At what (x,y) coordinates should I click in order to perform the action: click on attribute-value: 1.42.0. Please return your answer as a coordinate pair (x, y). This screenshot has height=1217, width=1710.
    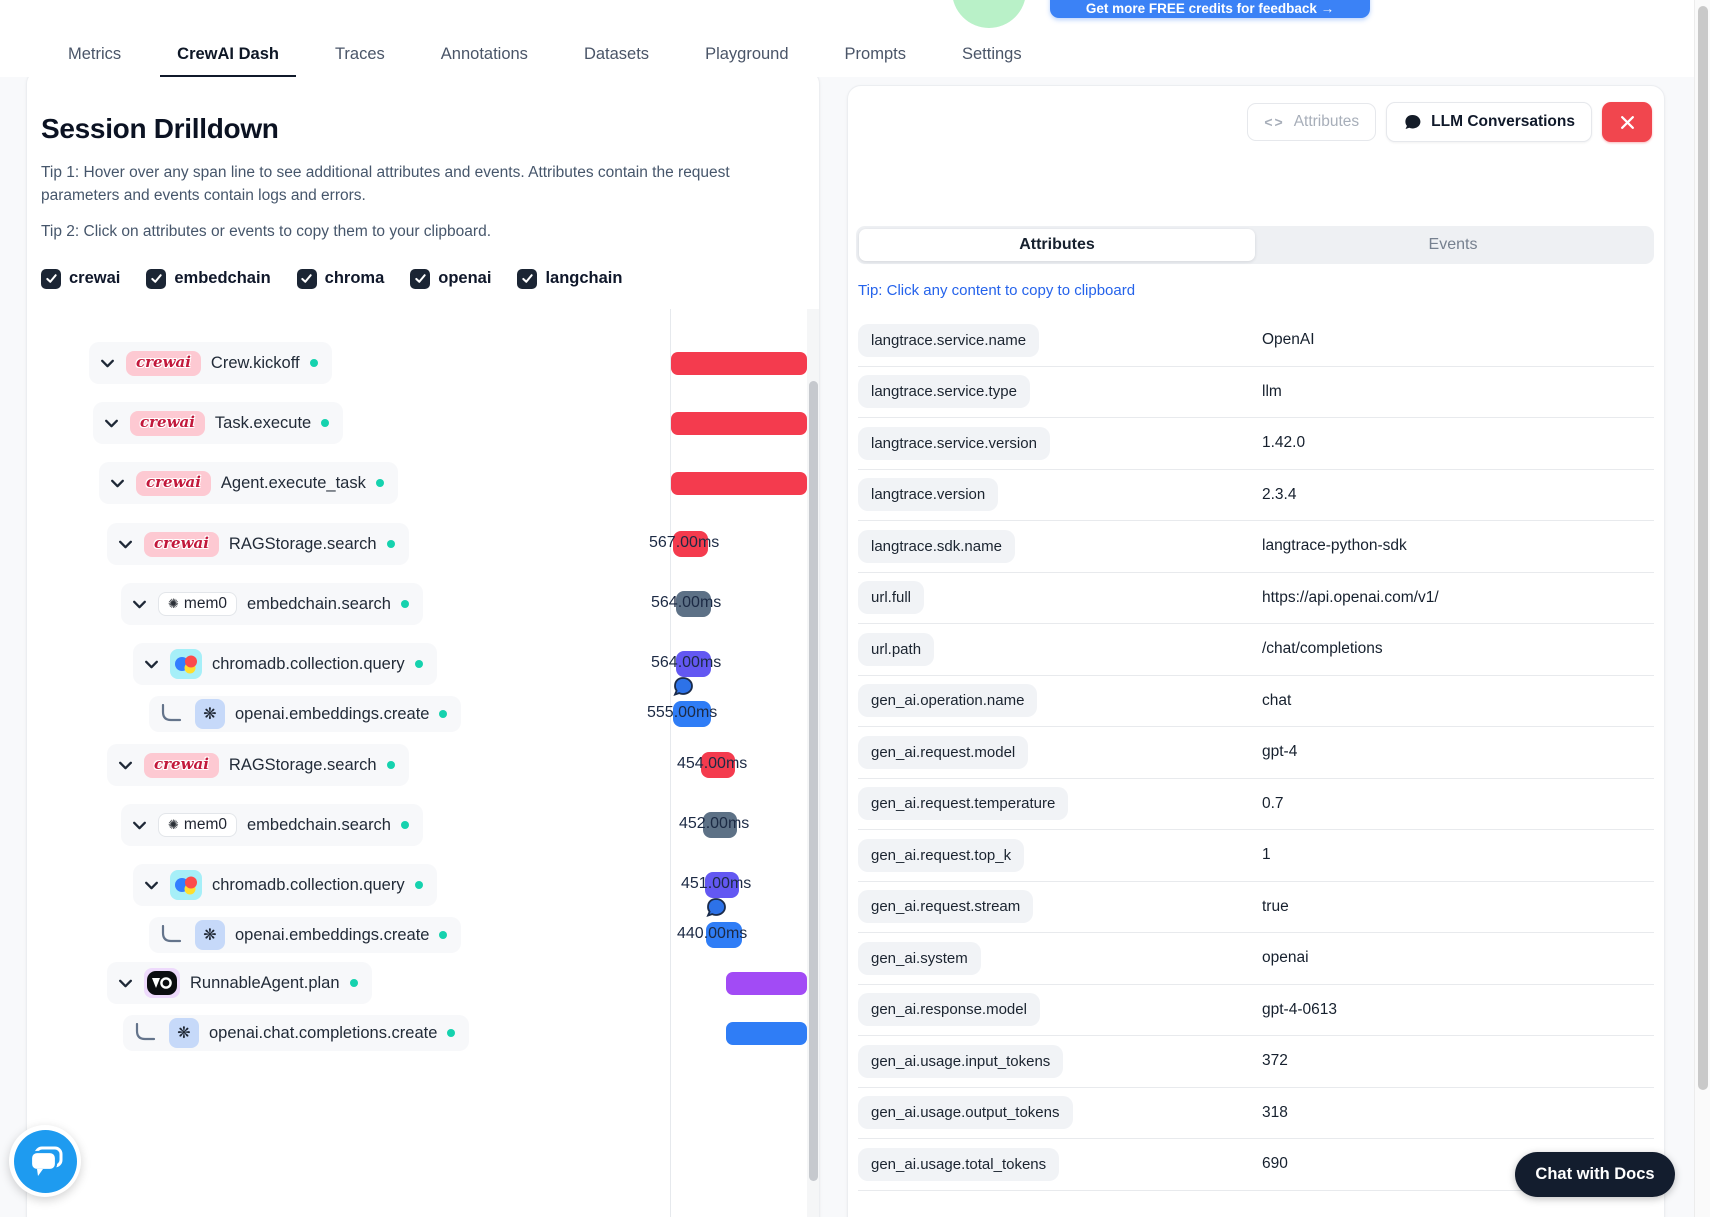
    Looking at the image, I should click on (1284, 443).